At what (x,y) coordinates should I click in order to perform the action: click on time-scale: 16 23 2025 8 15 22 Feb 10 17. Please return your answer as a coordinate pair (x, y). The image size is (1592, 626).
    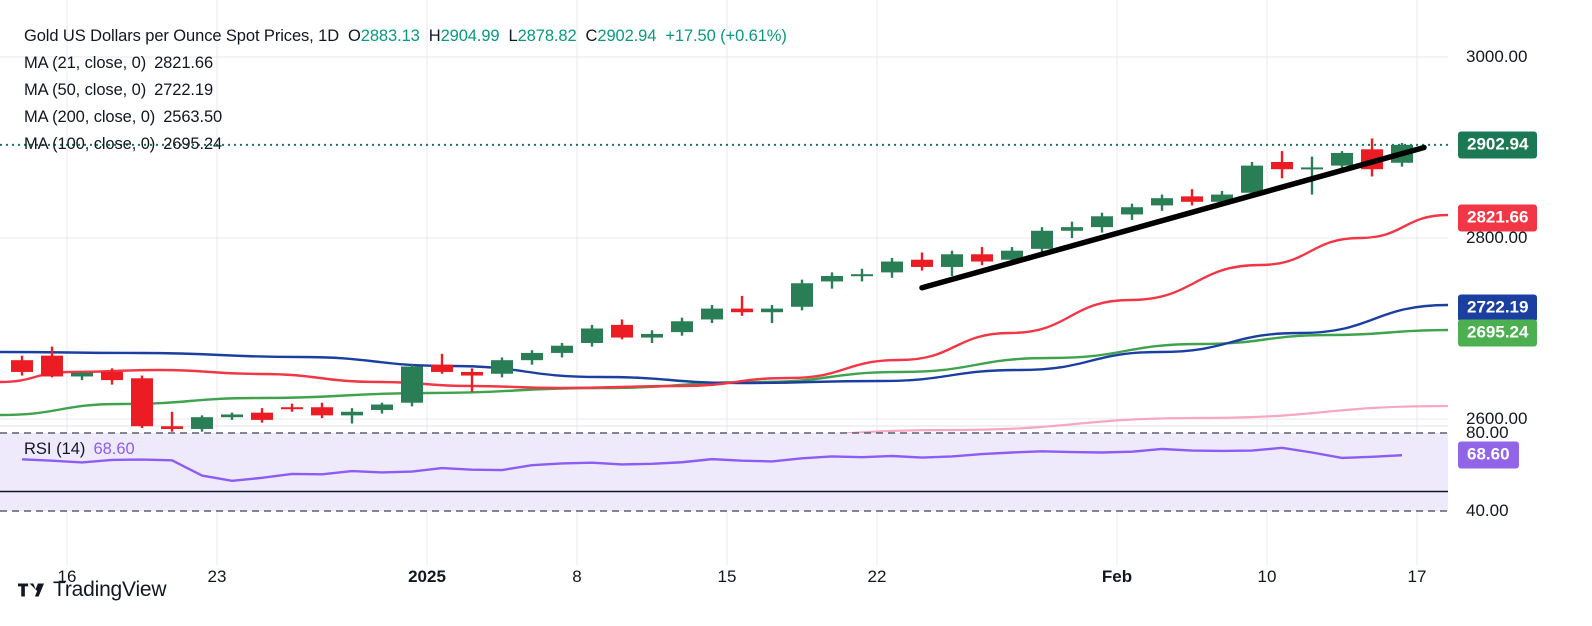
    Looking at the image, I should click on (724, 581).